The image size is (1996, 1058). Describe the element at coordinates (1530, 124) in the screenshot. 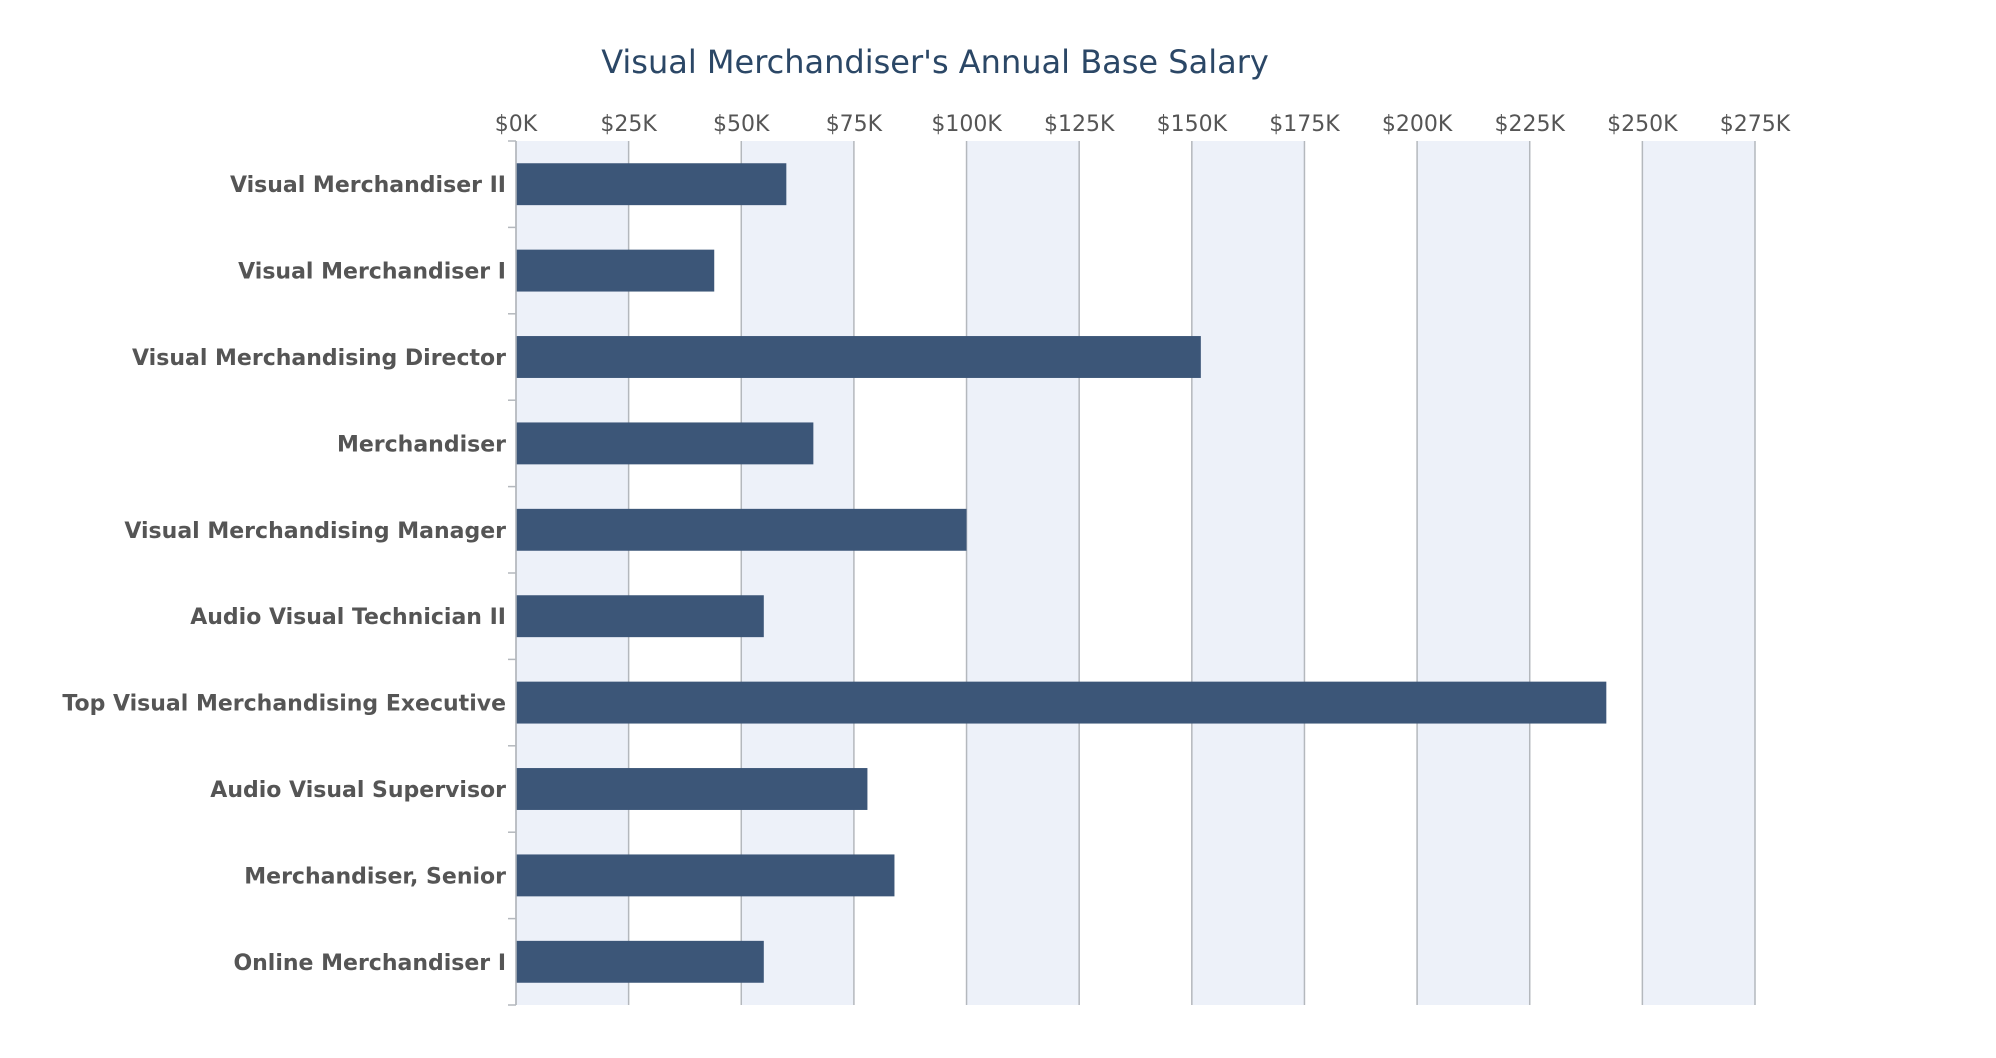

I see `x-tick-label: $225K` at that location.